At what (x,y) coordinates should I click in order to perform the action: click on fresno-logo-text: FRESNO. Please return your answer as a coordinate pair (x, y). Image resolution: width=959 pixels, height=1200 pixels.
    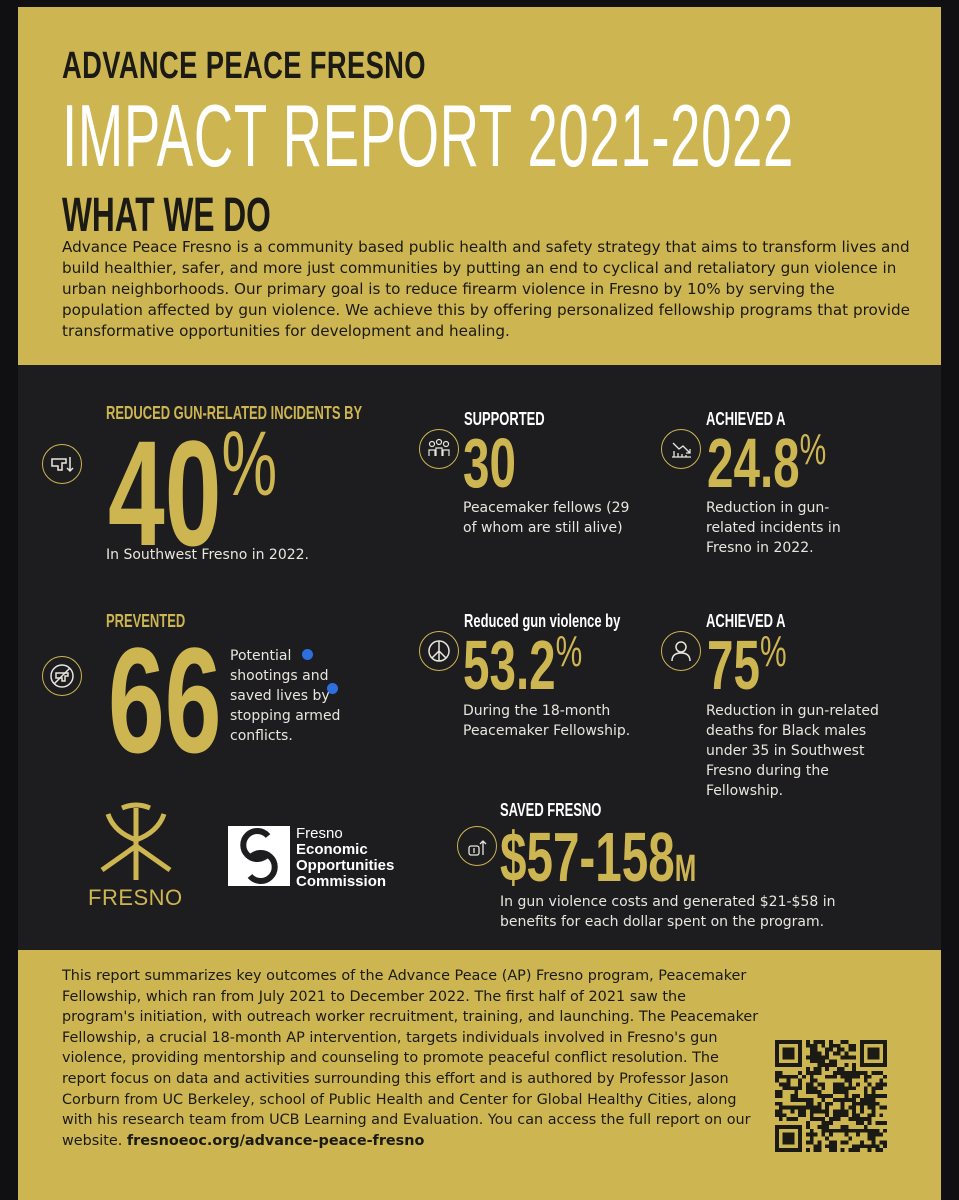
    Looking at the image, I should click on (135, 897).